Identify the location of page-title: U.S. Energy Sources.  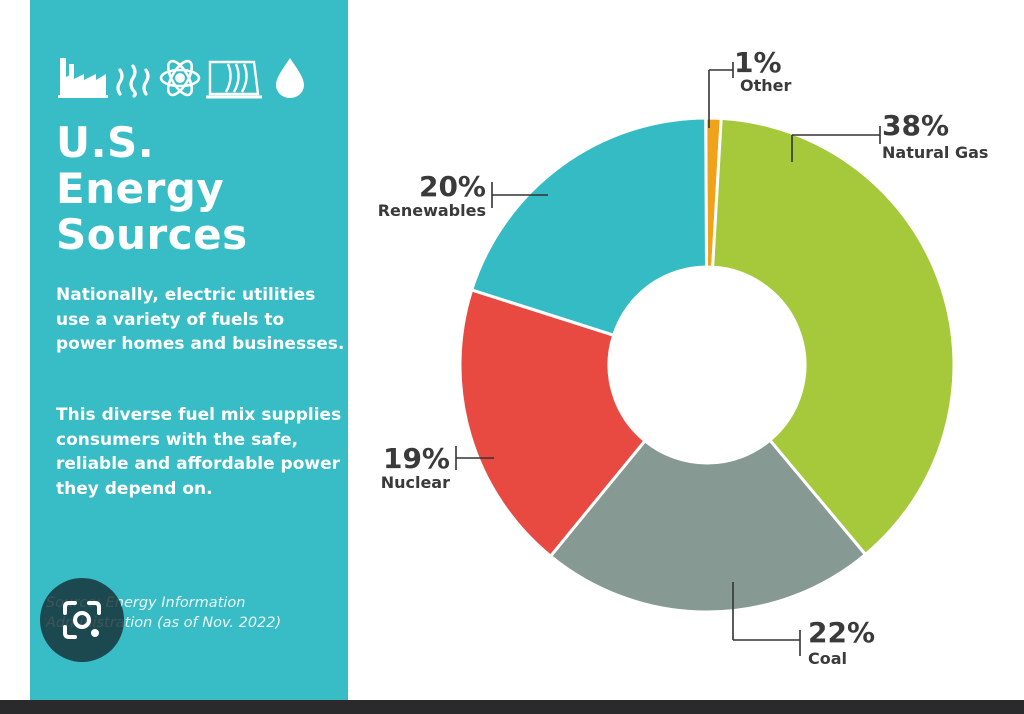
(196, 189).